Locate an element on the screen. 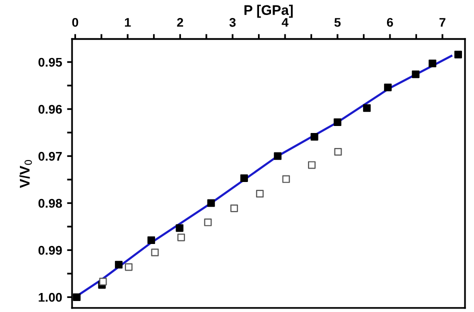  x-tick-label: 0 is located at coordinates (75, 22).